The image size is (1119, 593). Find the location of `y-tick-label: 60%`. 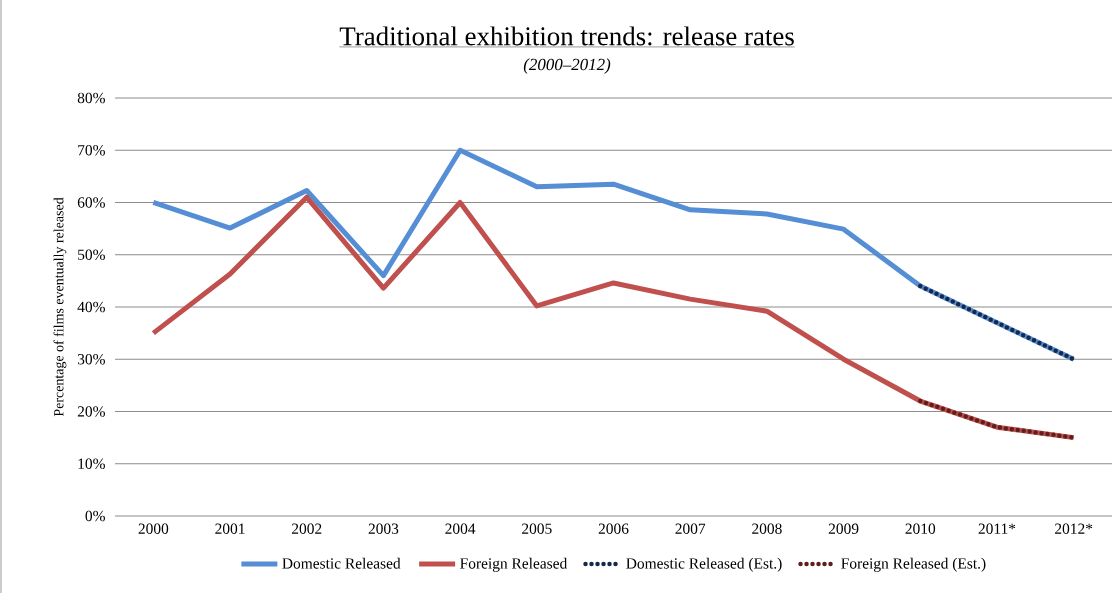

y-tick-label: 60% is located at coordinates (91, 202).